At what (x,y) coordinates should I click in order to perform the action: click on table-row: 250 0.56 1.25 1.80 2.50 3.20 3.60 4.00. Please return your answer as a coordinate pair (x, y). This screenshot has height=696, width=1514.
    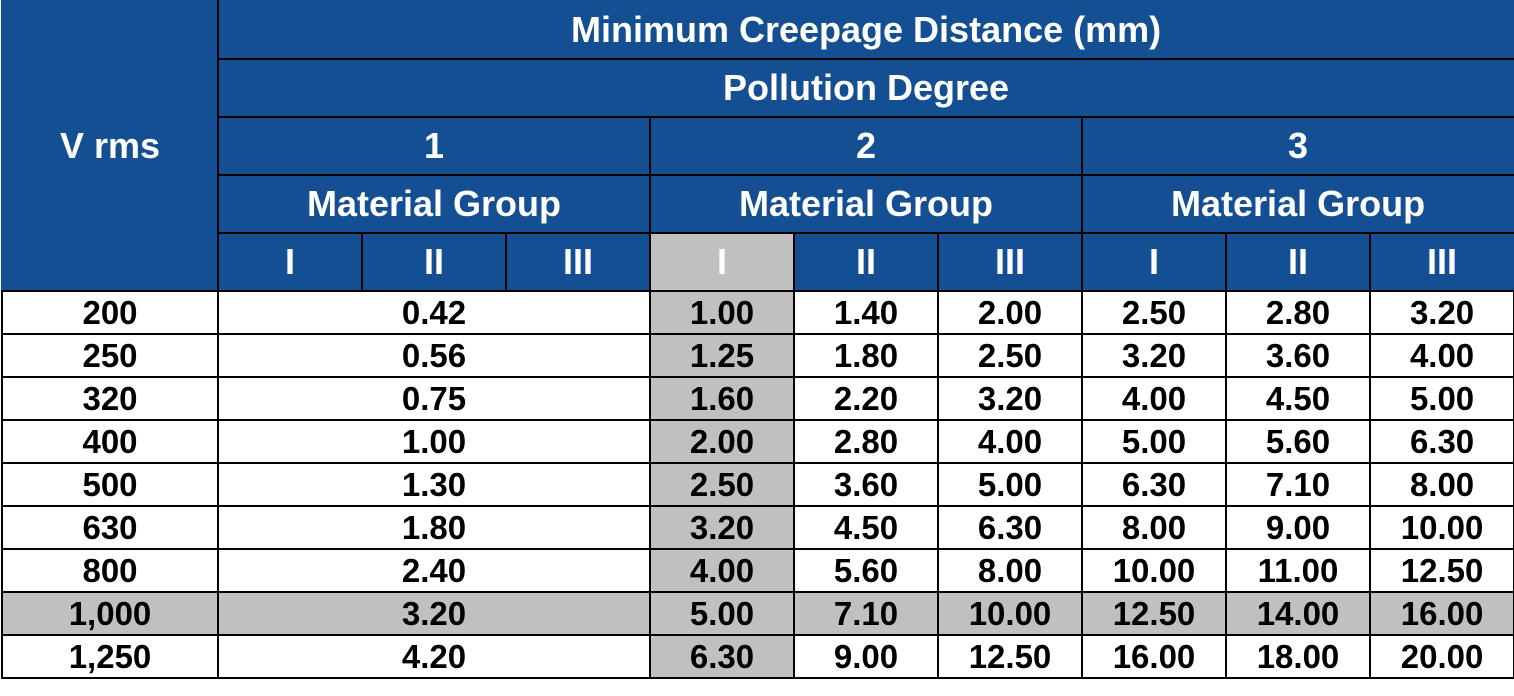
    Looking at the image, I should click on (757, 355).